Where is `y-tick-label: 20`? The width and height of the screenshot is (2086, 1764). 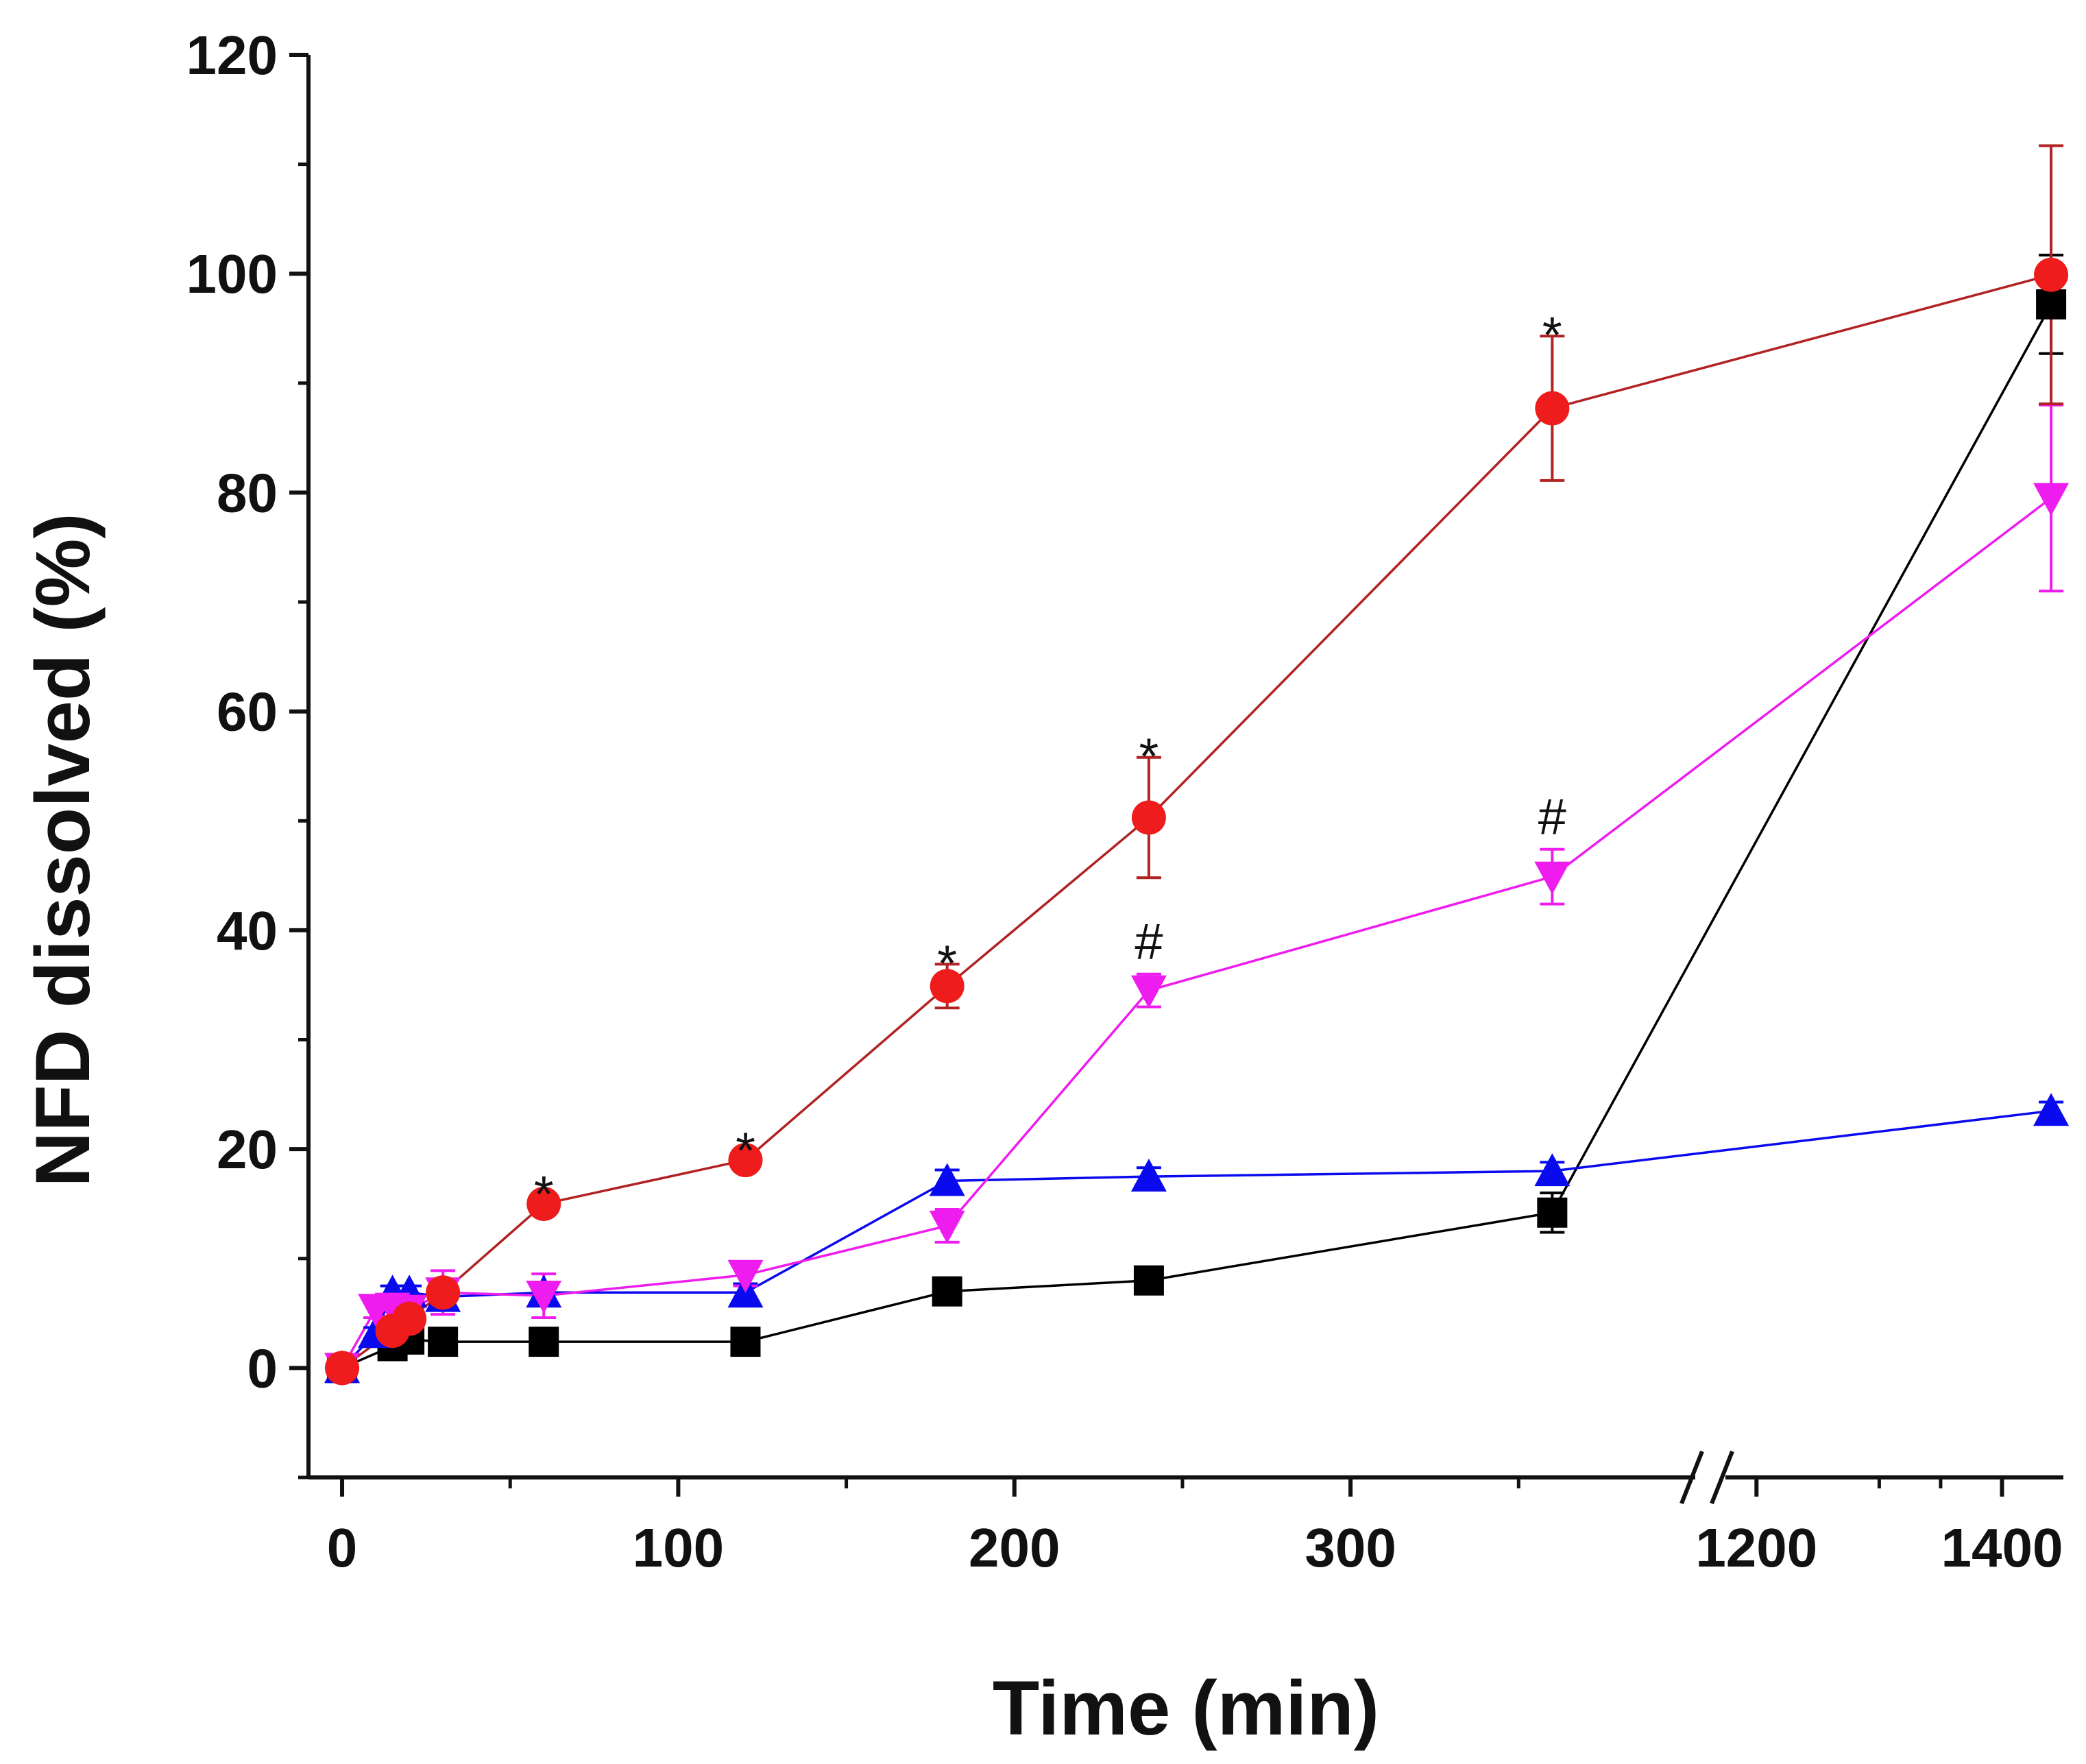 y-tick-label: 20 is located at coordinates (247, 1149).